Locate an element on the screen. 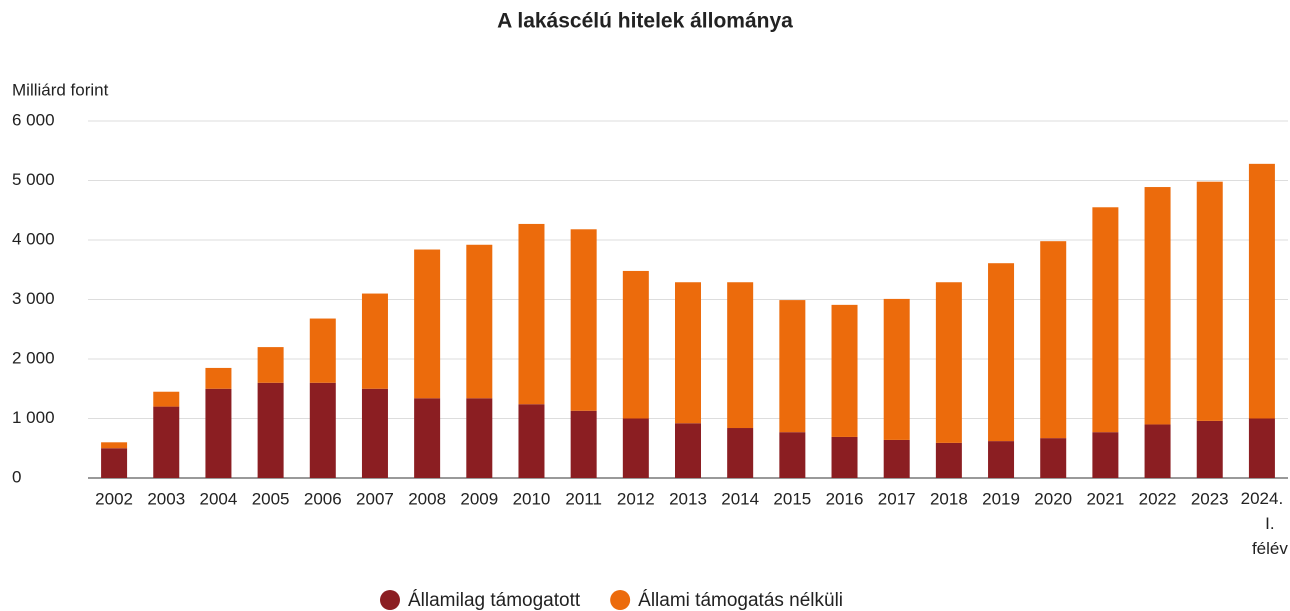 Image resolution: width=1290 pixels, height=611 pixels. x-tick-label: 2006 is located at coordinates (323, 498).